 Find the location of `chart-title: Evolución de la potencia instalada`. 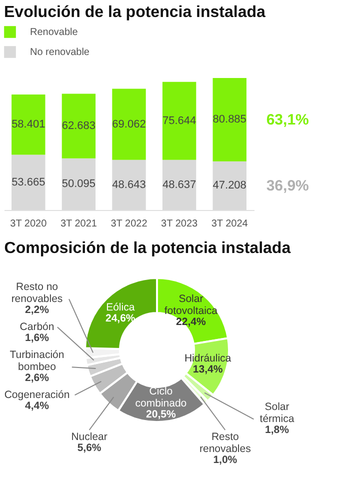

chart-title: Evolución de la potencia instalada is located at coordinates (135, 12).